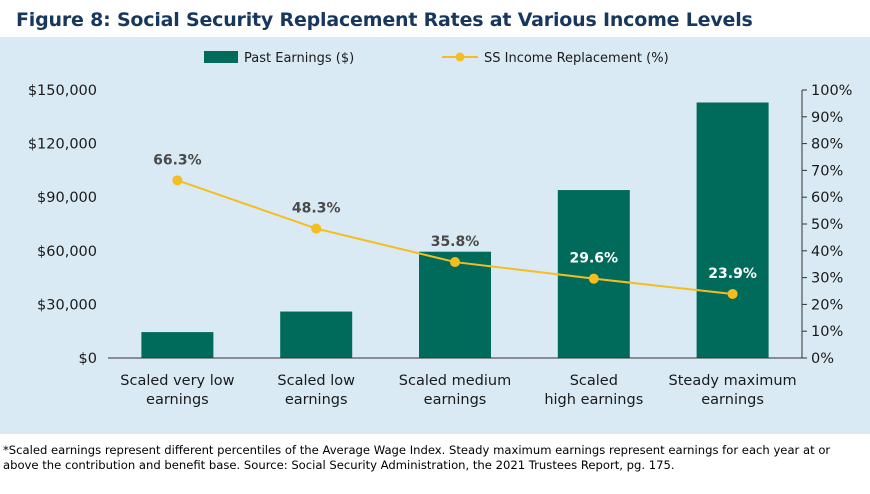  Describe the element at coordinates (316, 381) in the screenshot. I see `x-category-label: Scaled low` at that location.